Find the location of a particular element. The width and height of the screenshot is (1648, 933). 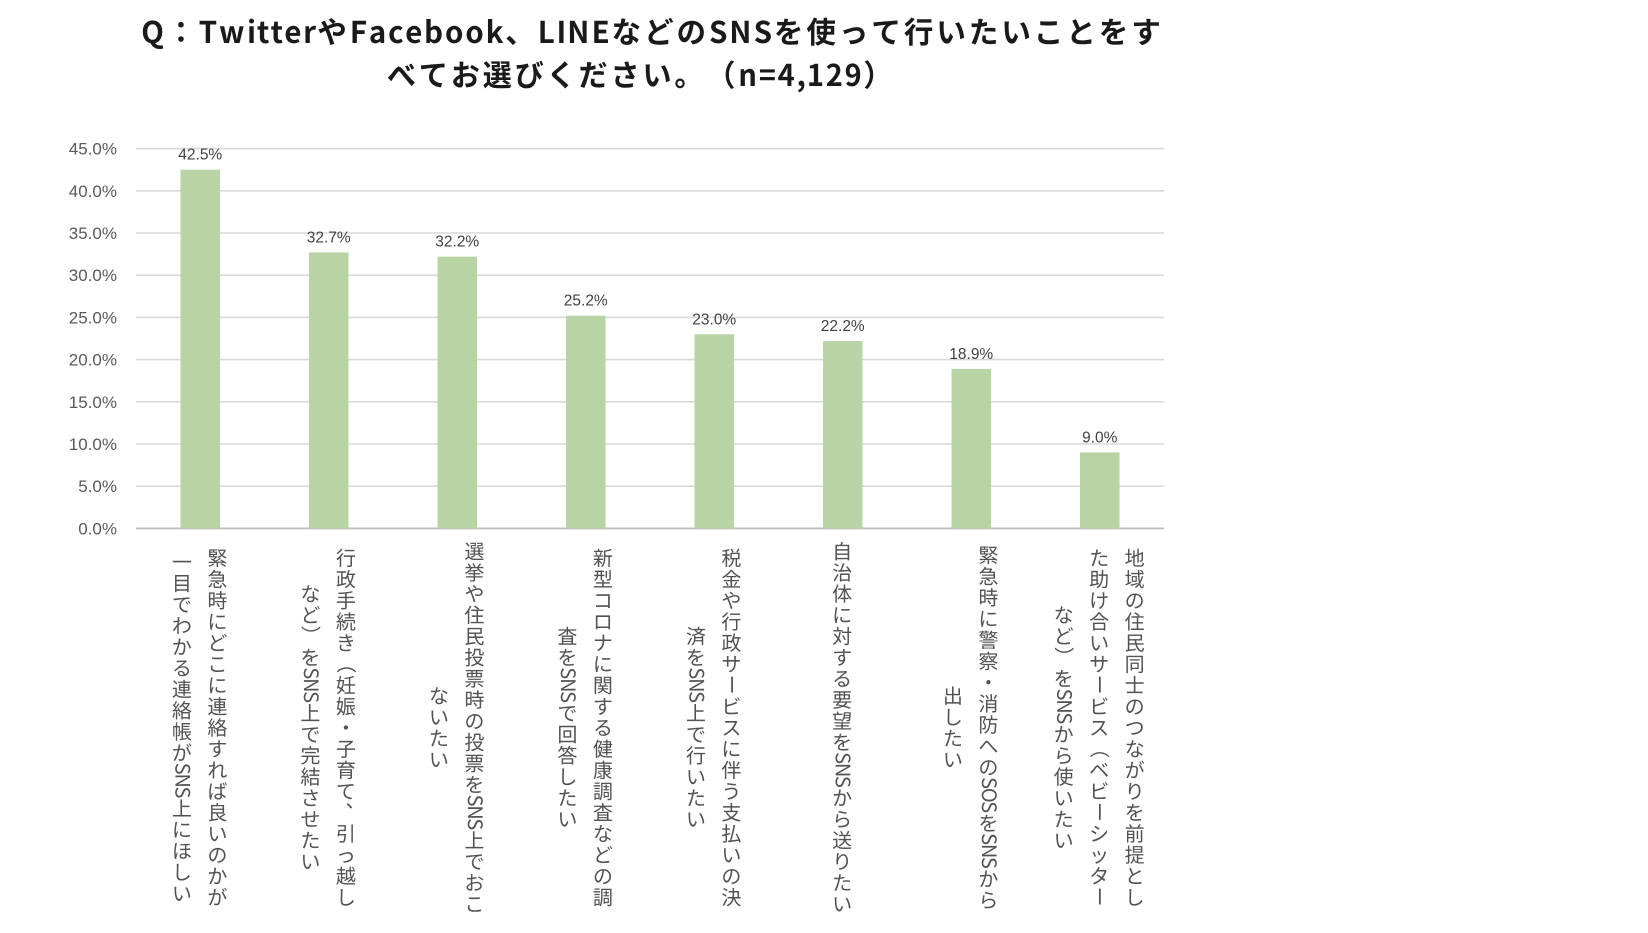

svg-text: 15.0% is located at coordinates (93, 402).